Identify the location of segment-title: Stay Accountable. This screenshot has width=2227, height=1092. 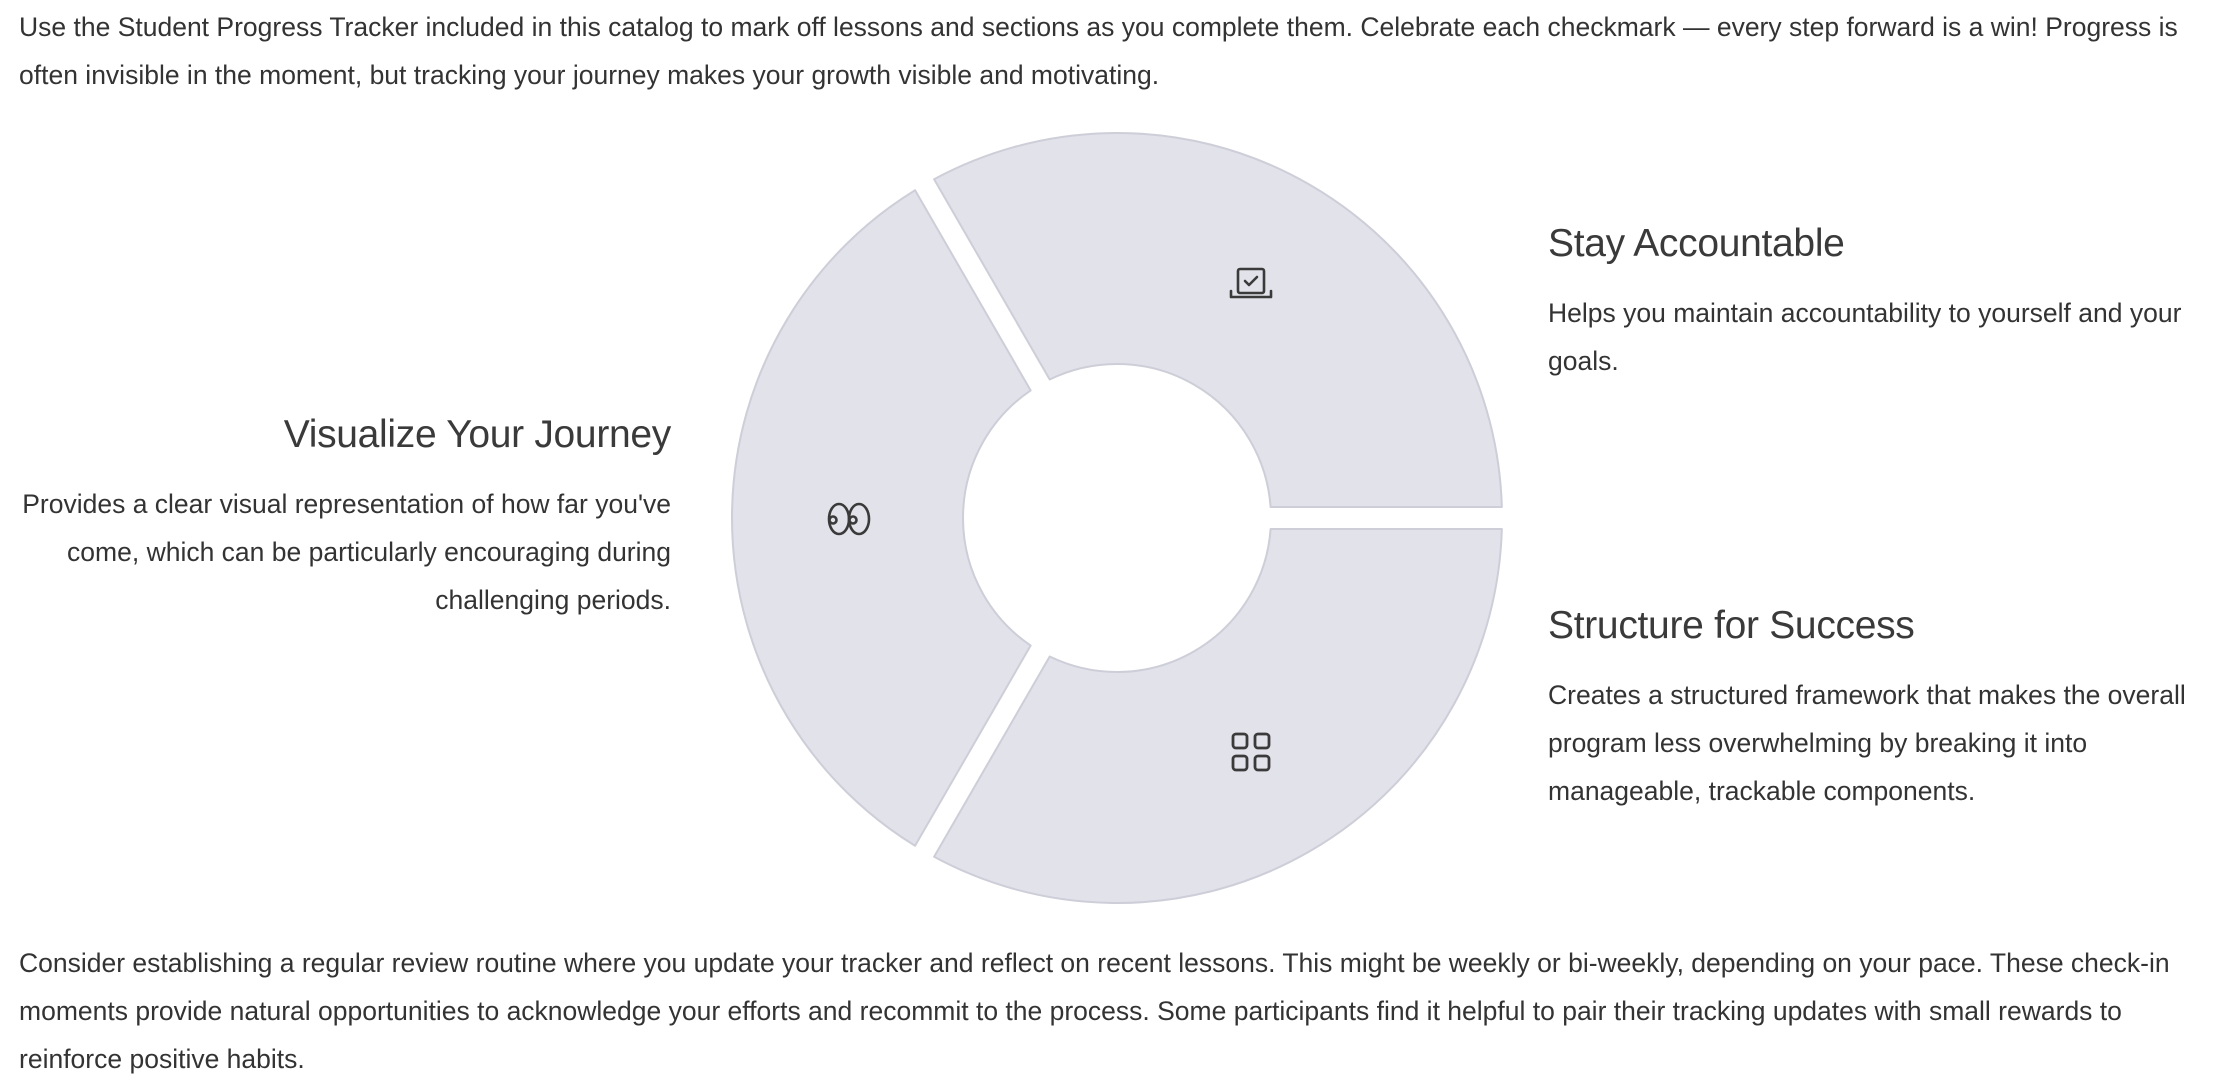
(1696, 243).